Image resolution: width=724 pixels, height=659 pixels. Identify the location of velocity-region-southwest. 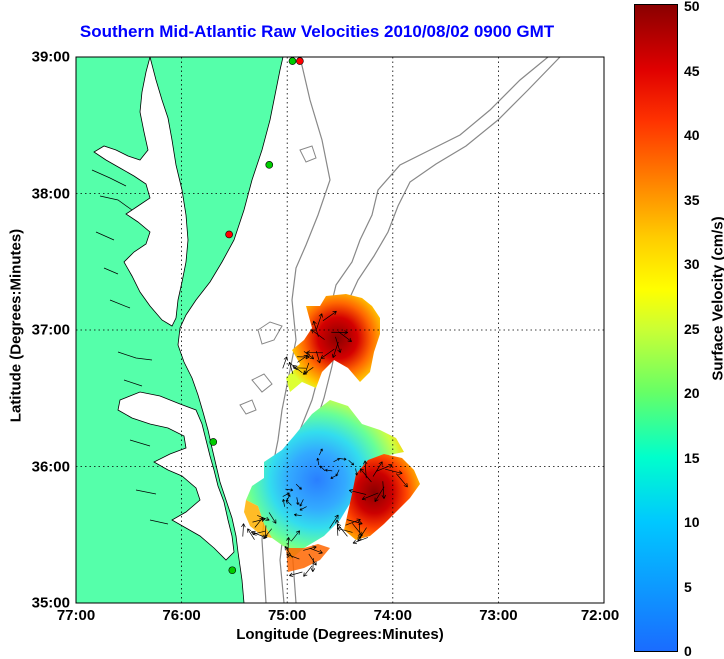
(258, 519).